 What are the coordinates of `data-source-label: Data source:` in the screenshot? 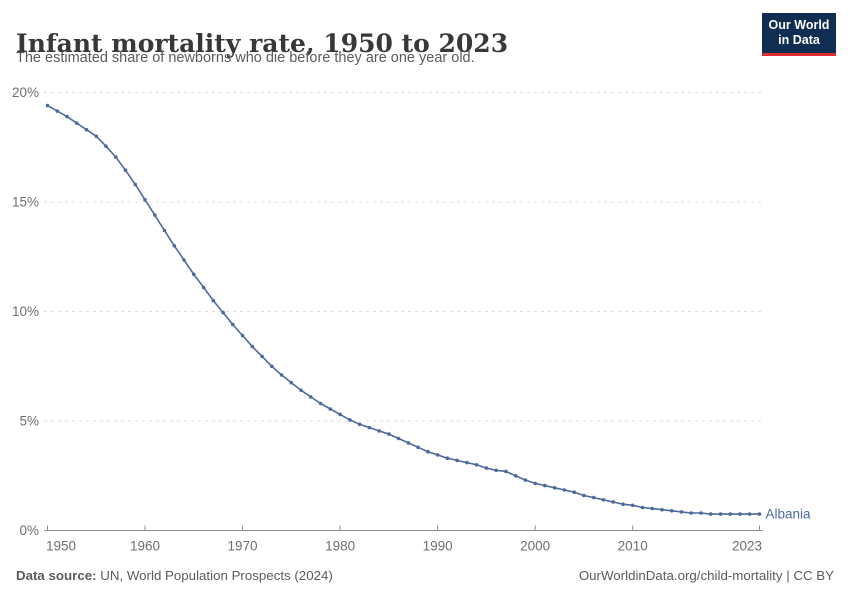 It's located at (56, 575).